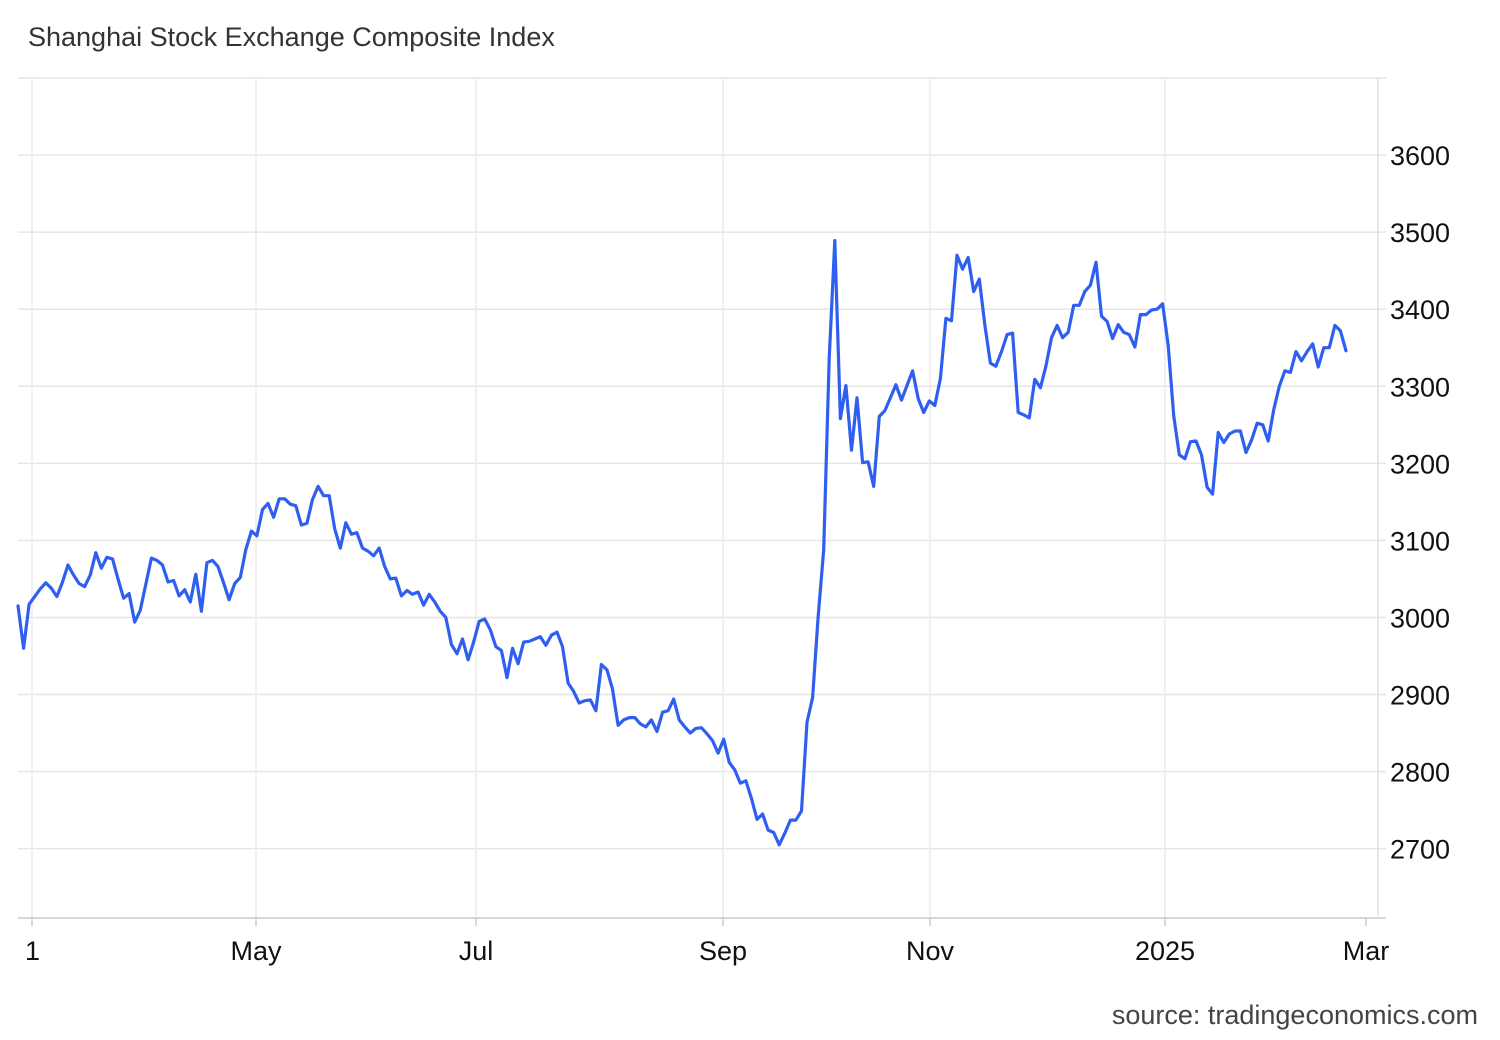 The height and width of the screenshot is (1040, 1500). What do you see at coordinates (1420, 156) in the screenshot?
I see `y-tick-label: 3600` at bounding box center [1420, 156].